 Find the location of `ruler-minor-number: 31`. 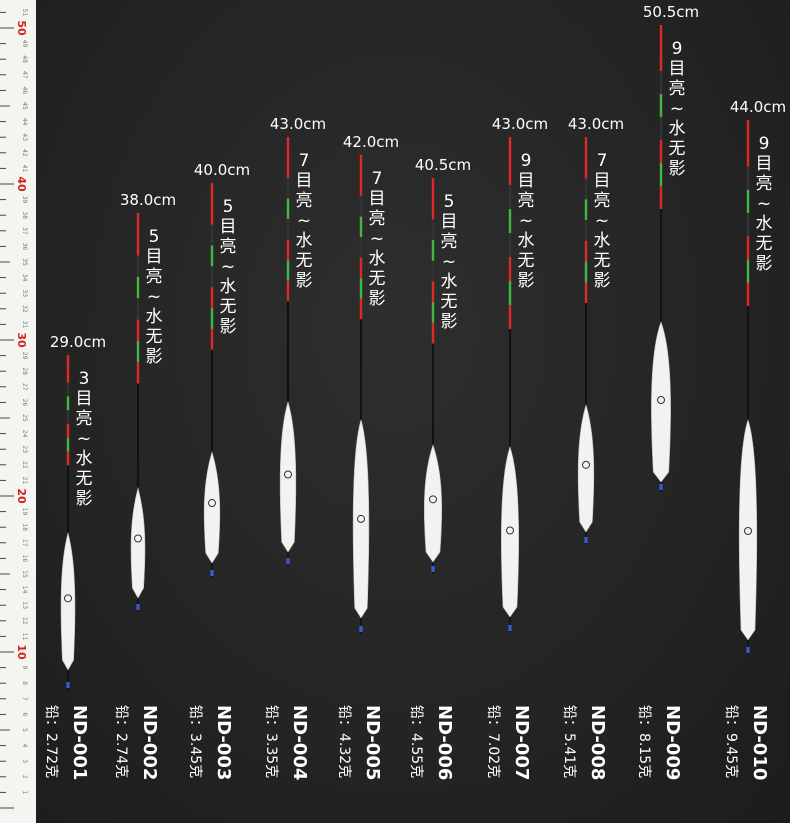

ruler-minor-number: 31 is located at coordinates (24, 325).